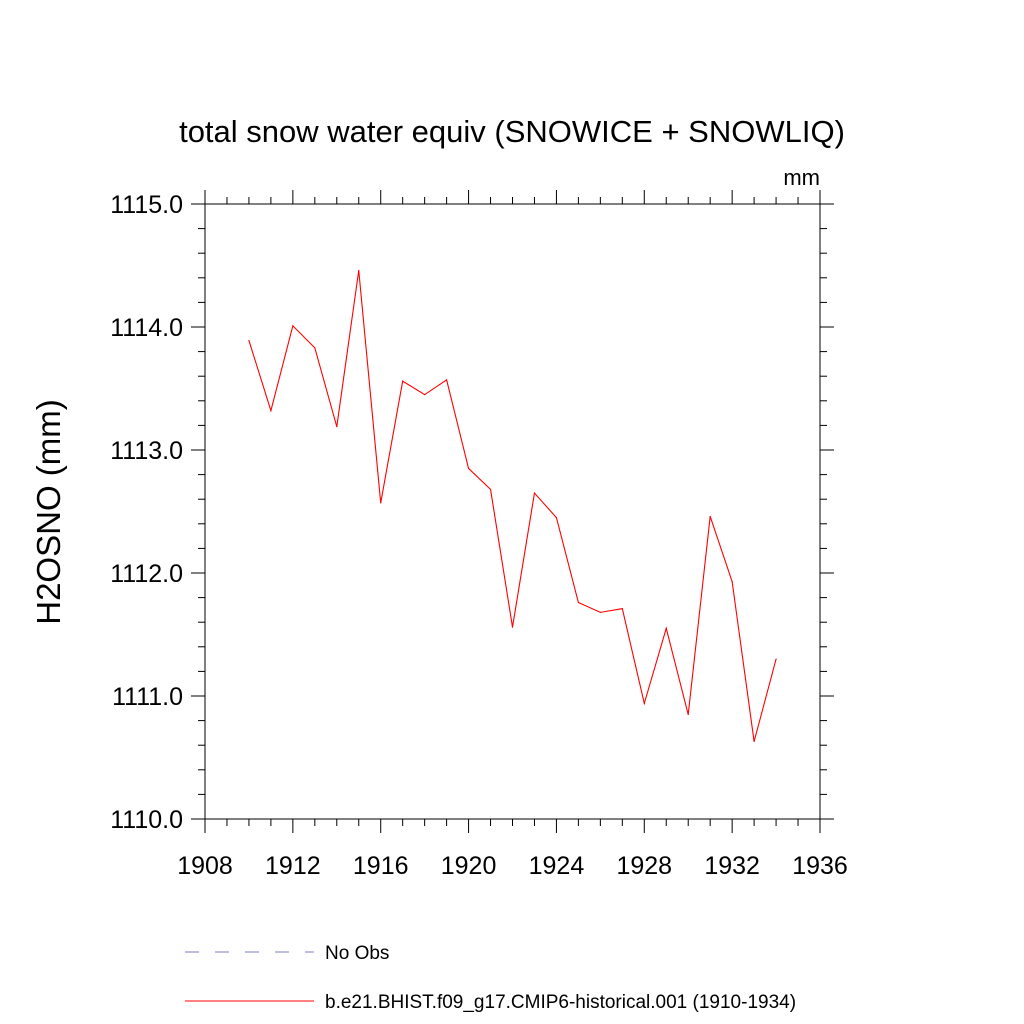 The height and width of the screenshot is (1024, 1024). I want to click on y-axis-label: H2OSNO (mm), so click(48, 512).